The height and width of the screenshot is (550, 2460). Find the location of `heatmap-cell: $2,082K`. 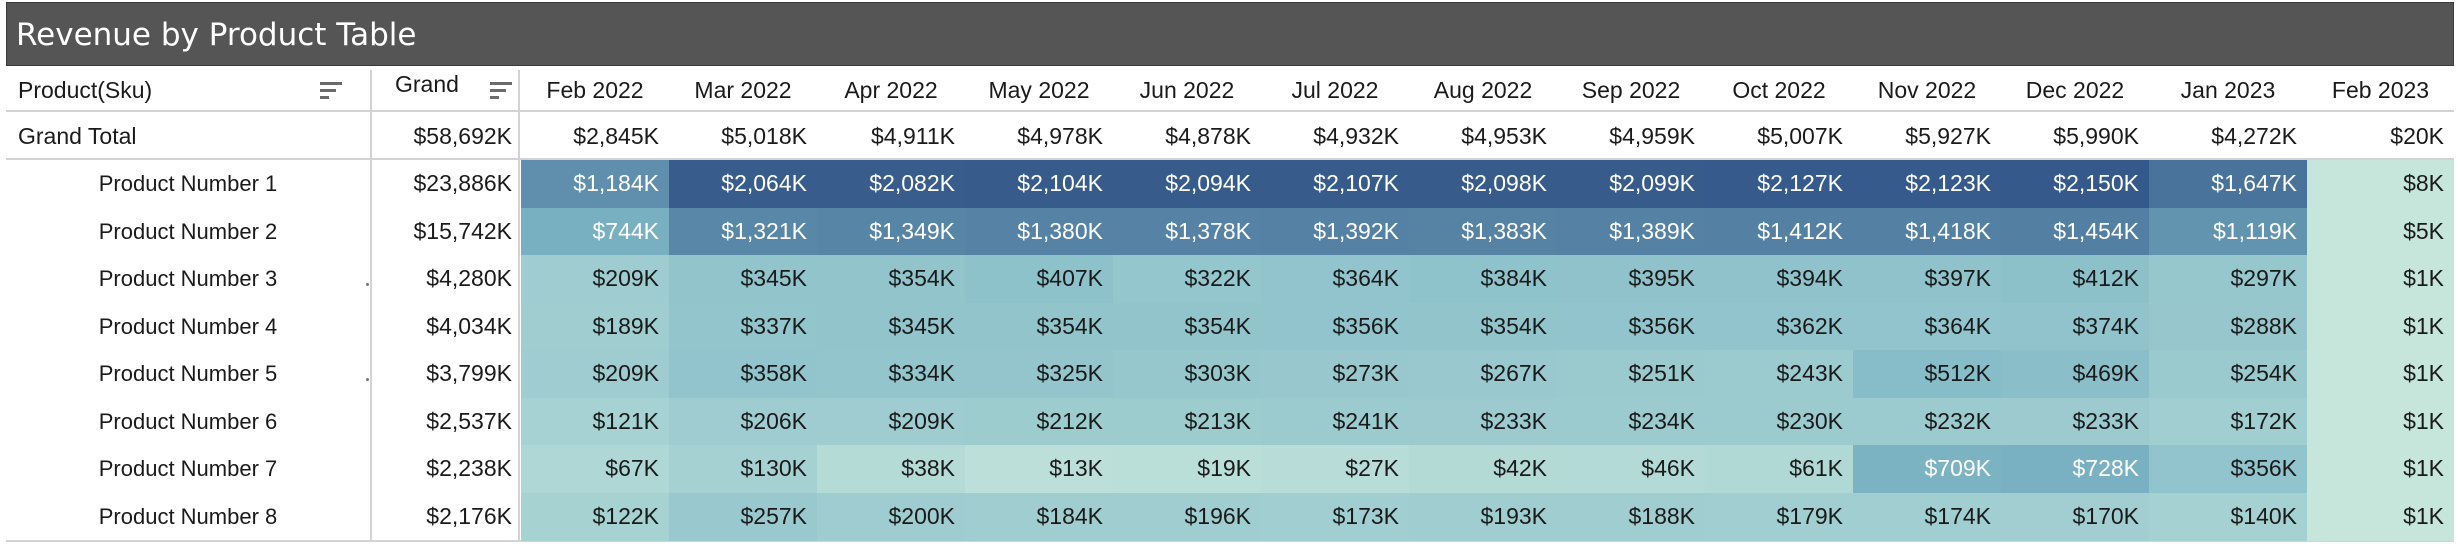

heatmap-cell: $2,082K is located at coordinates (891, 184).